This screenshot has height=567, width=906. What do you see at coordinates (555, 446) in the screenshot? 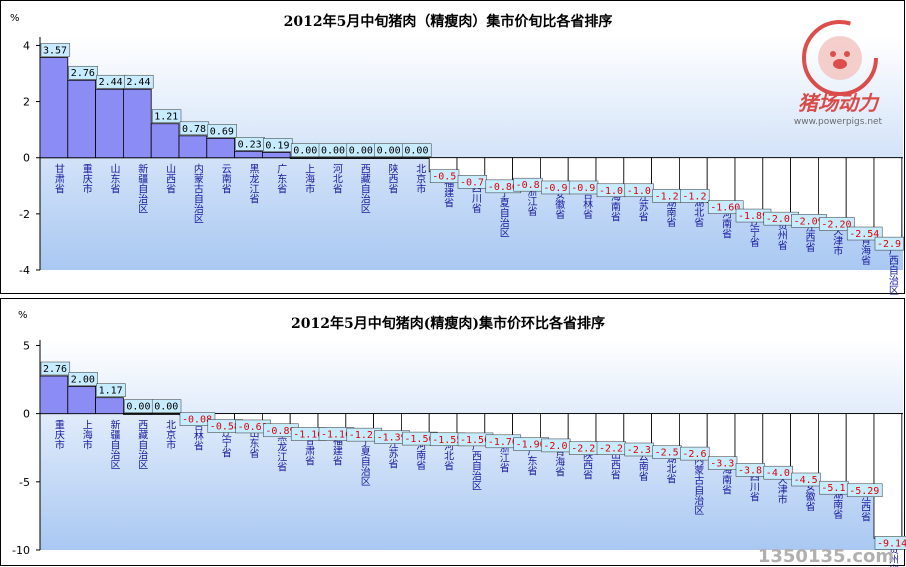
I see `data-label-19: -2.0` at bounding box center [555, 446].